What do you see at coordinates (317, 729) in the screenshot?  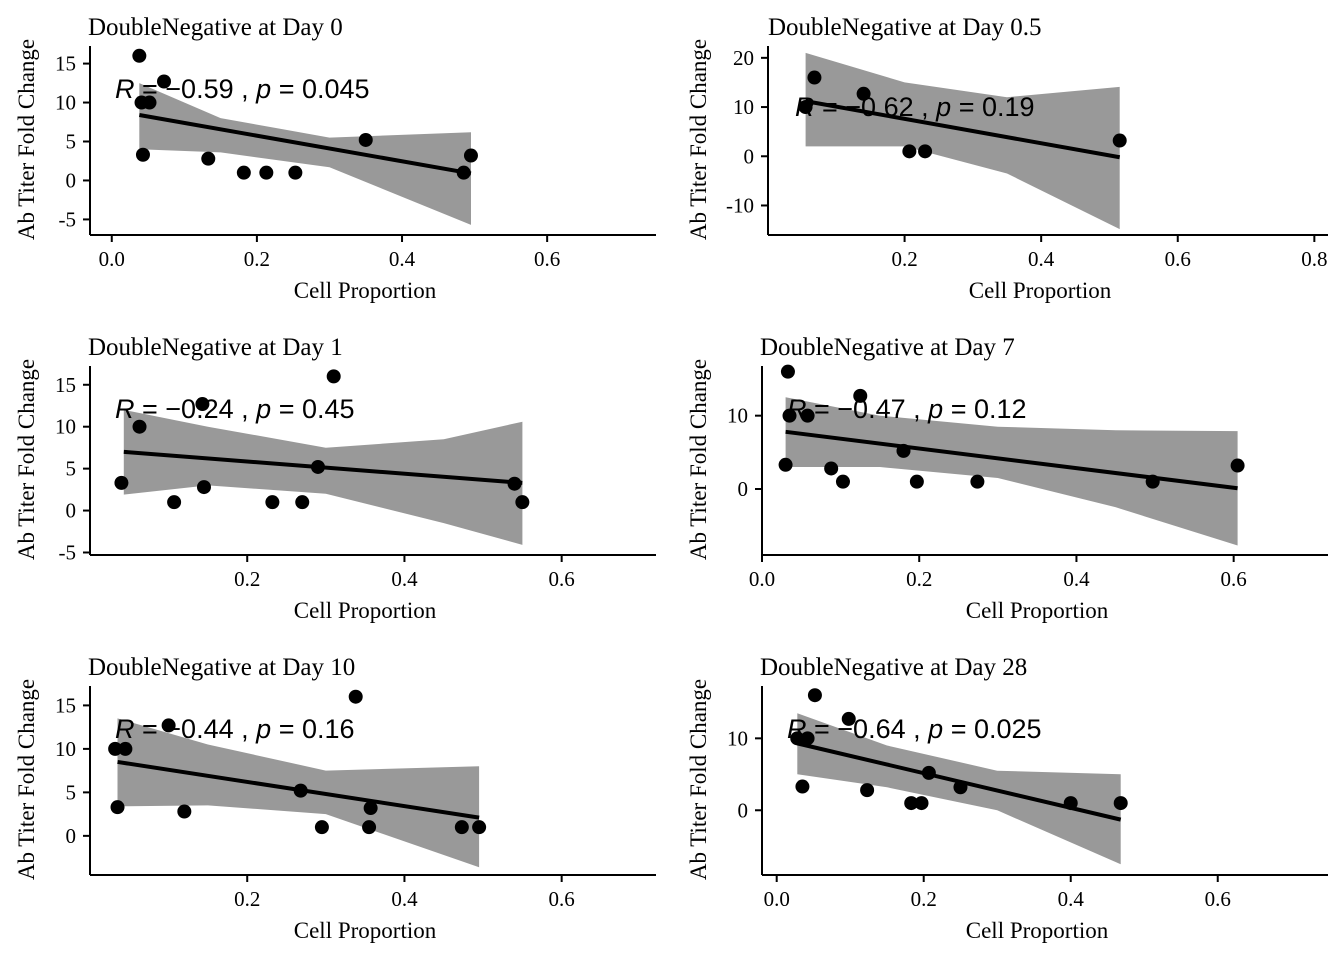 I see `annotation-p-value: = 0.16` at bounding box center [317, 729].